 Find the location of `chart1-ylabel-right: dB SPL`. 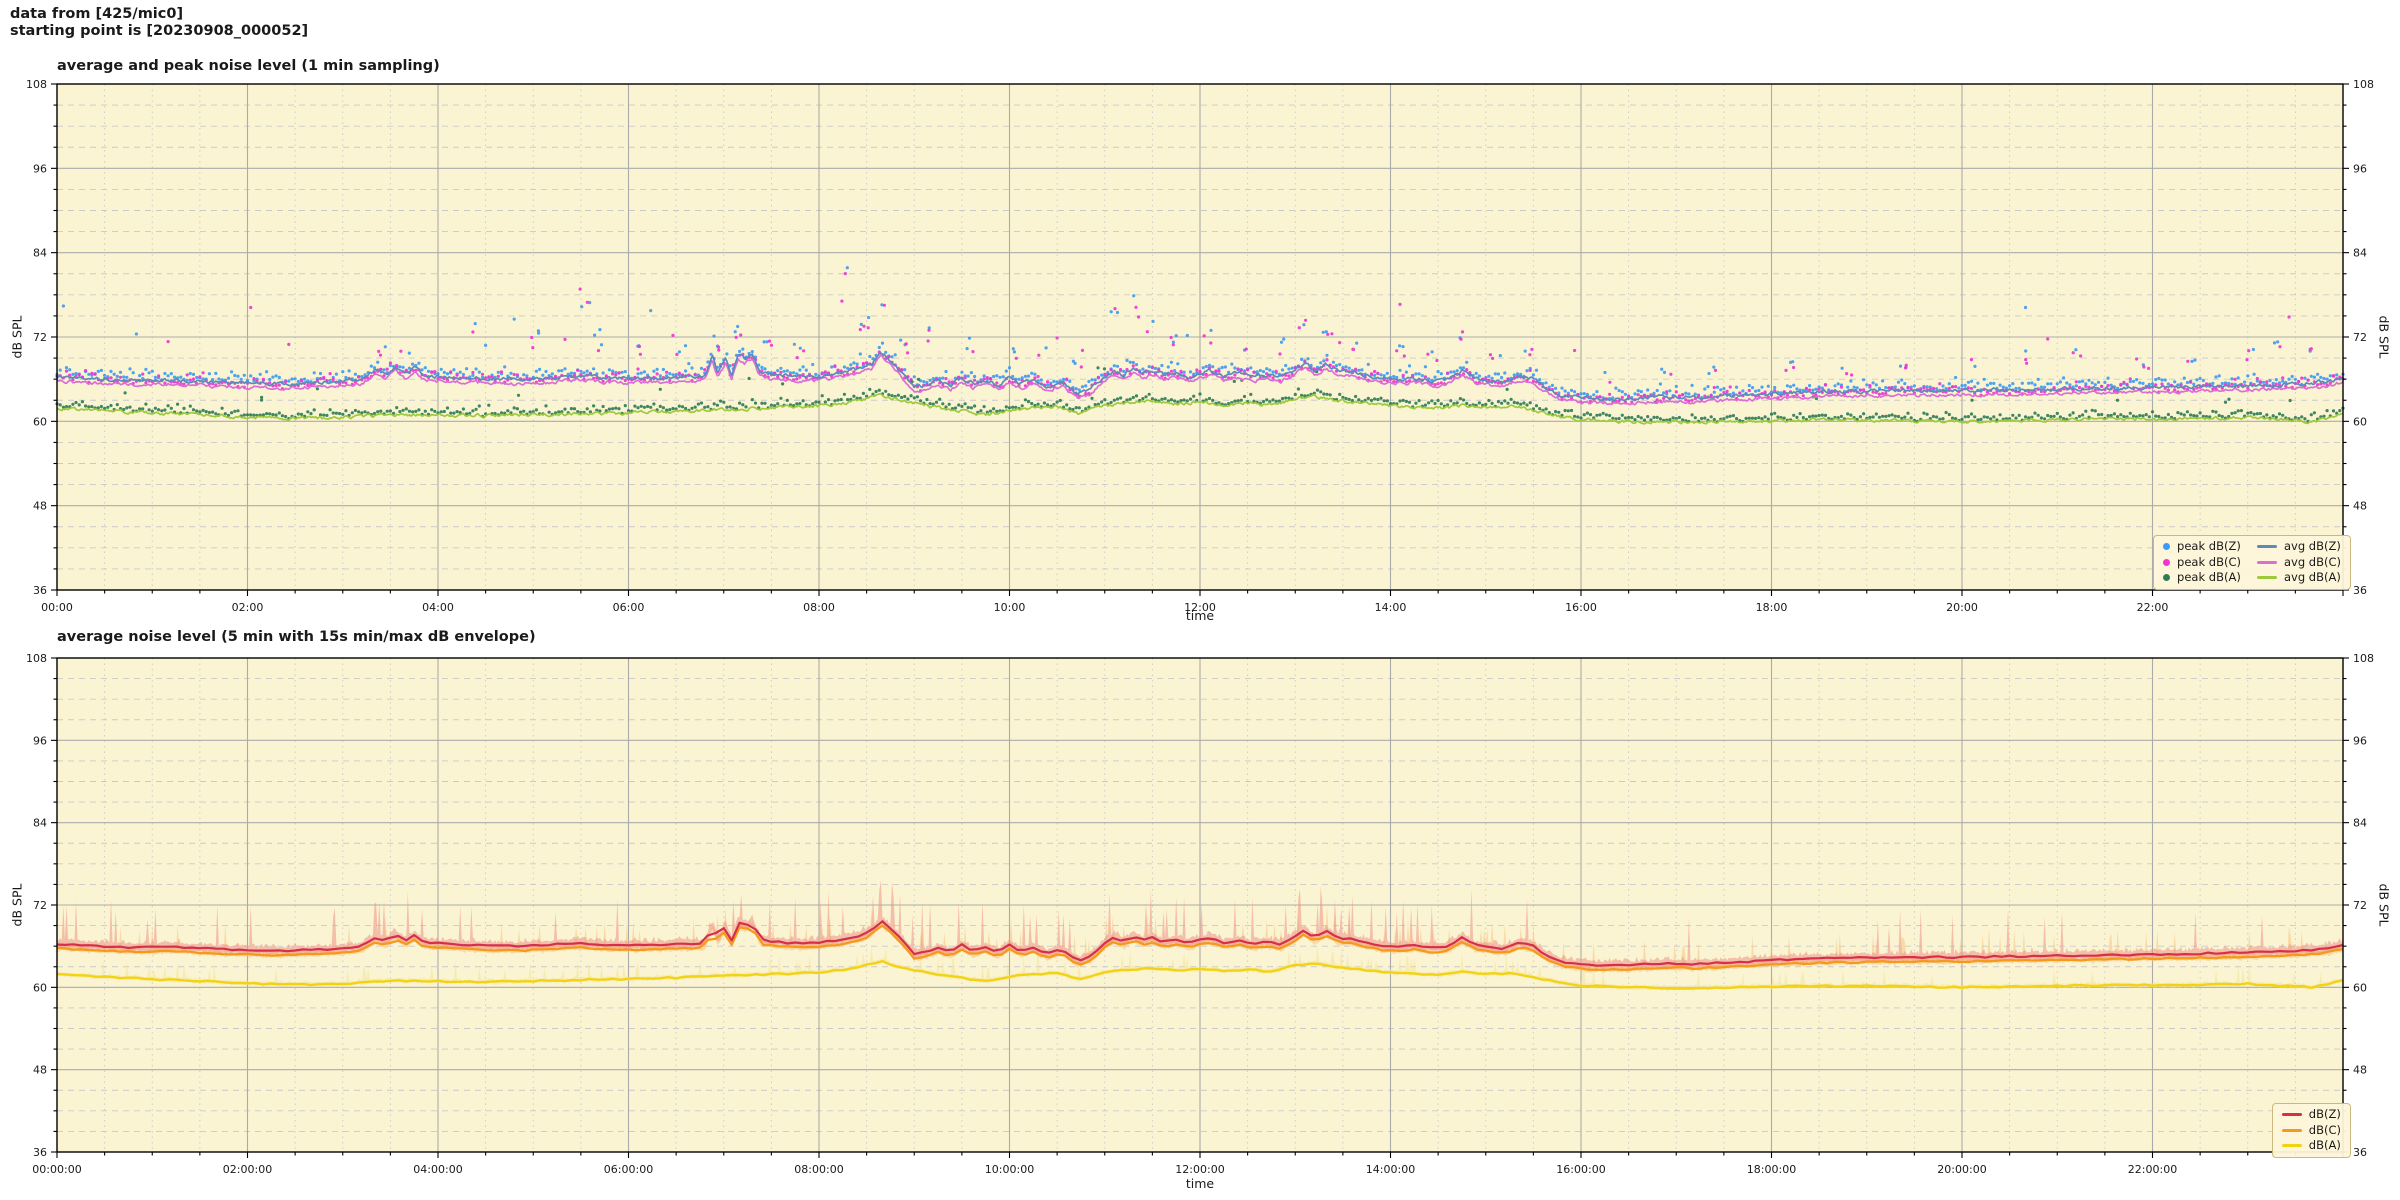

chart1-ylabel-right: dB SPL is located at coordinates (2384, 337).